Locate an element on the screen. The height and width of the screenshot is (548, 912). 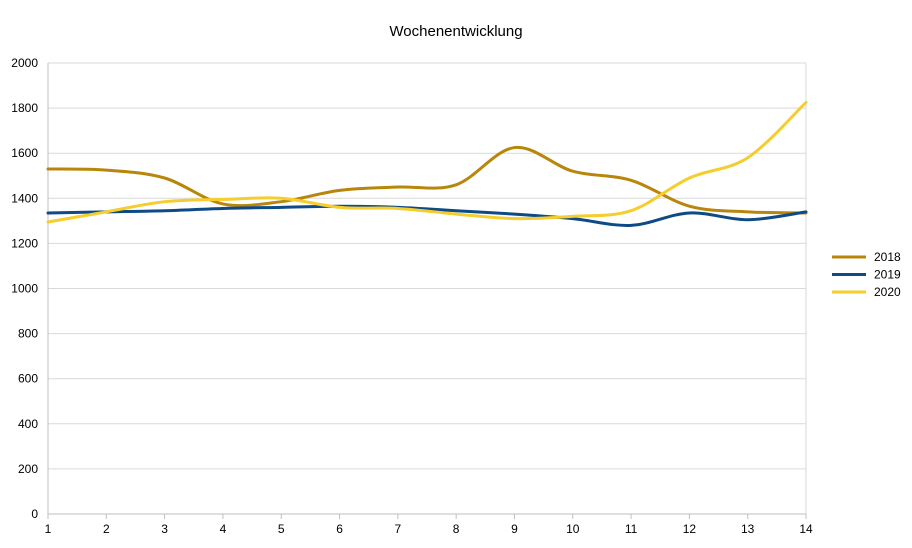
y-tick-label: 1000 is located at coordinates (24, 289).